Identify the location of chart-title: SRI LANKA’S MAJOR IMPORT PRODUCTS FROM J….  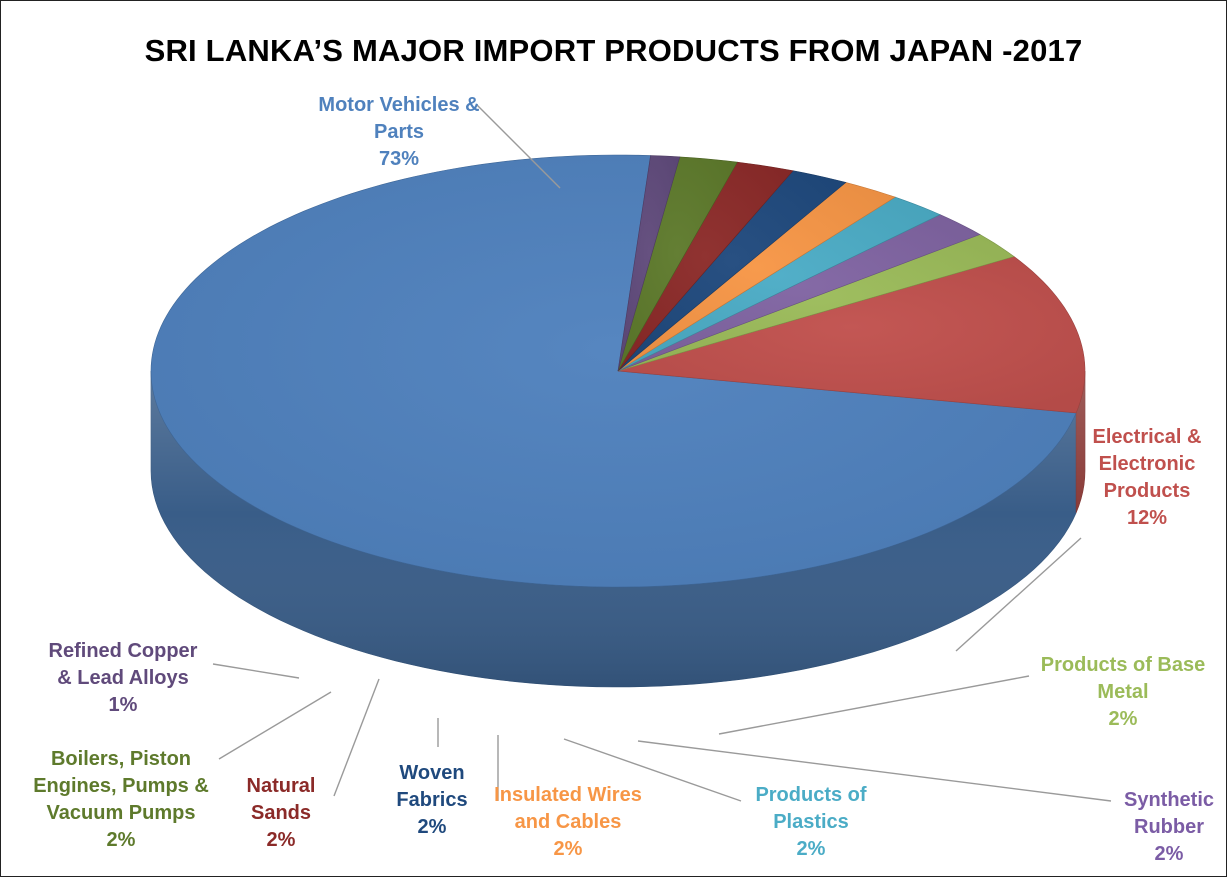
(613, 50).